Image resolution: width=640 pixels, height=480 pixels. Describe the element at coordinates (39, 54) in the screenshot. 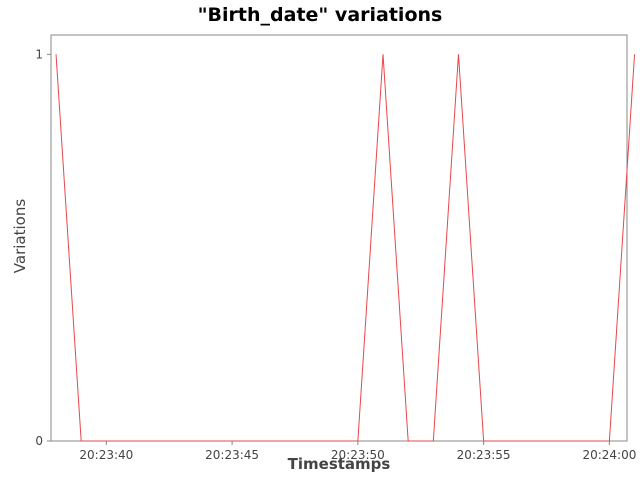

I see `y-tick-label: 1` at that location.